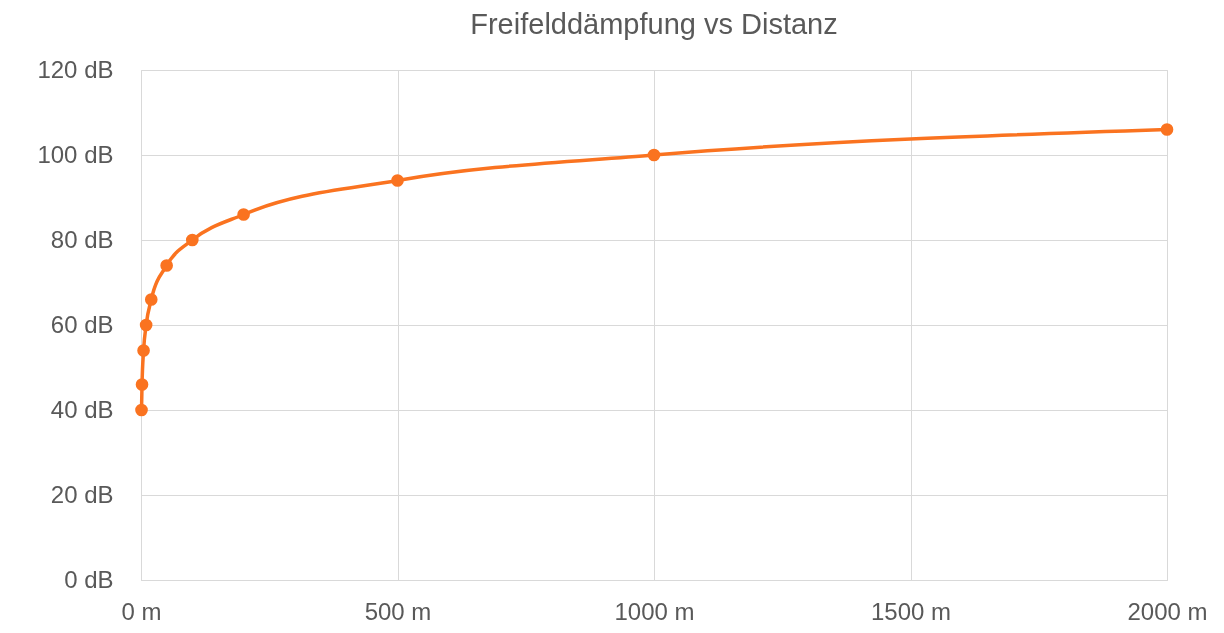 Image resolution: width=1224 pixels, height=633 pixels. What do you see at coordinates (654, 611) in the screenshot?
I see `x-tick-label: 1000 m` at bounding box center [654, 611].